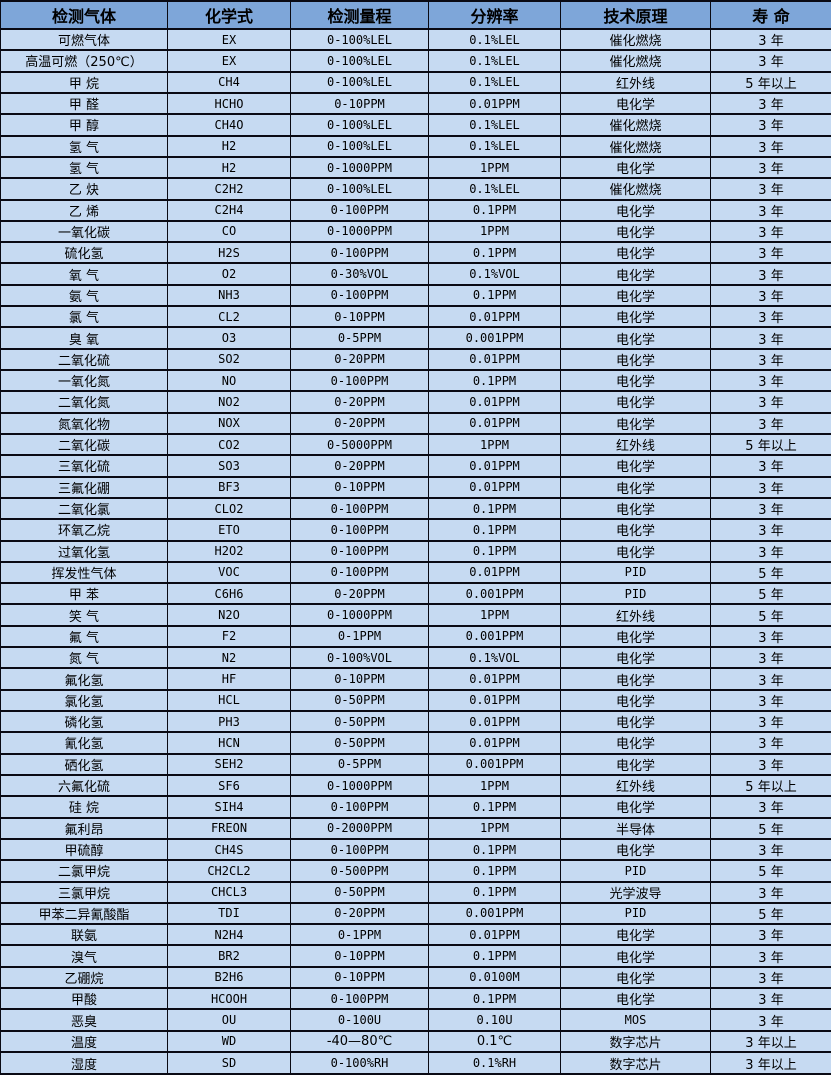 This screenshot has width=831, height=1075. What do you see at coordinates (84, 444) in the screenshot?
I see `gas-name-cell: 二氧化碳` at bounding box center [84, 444].